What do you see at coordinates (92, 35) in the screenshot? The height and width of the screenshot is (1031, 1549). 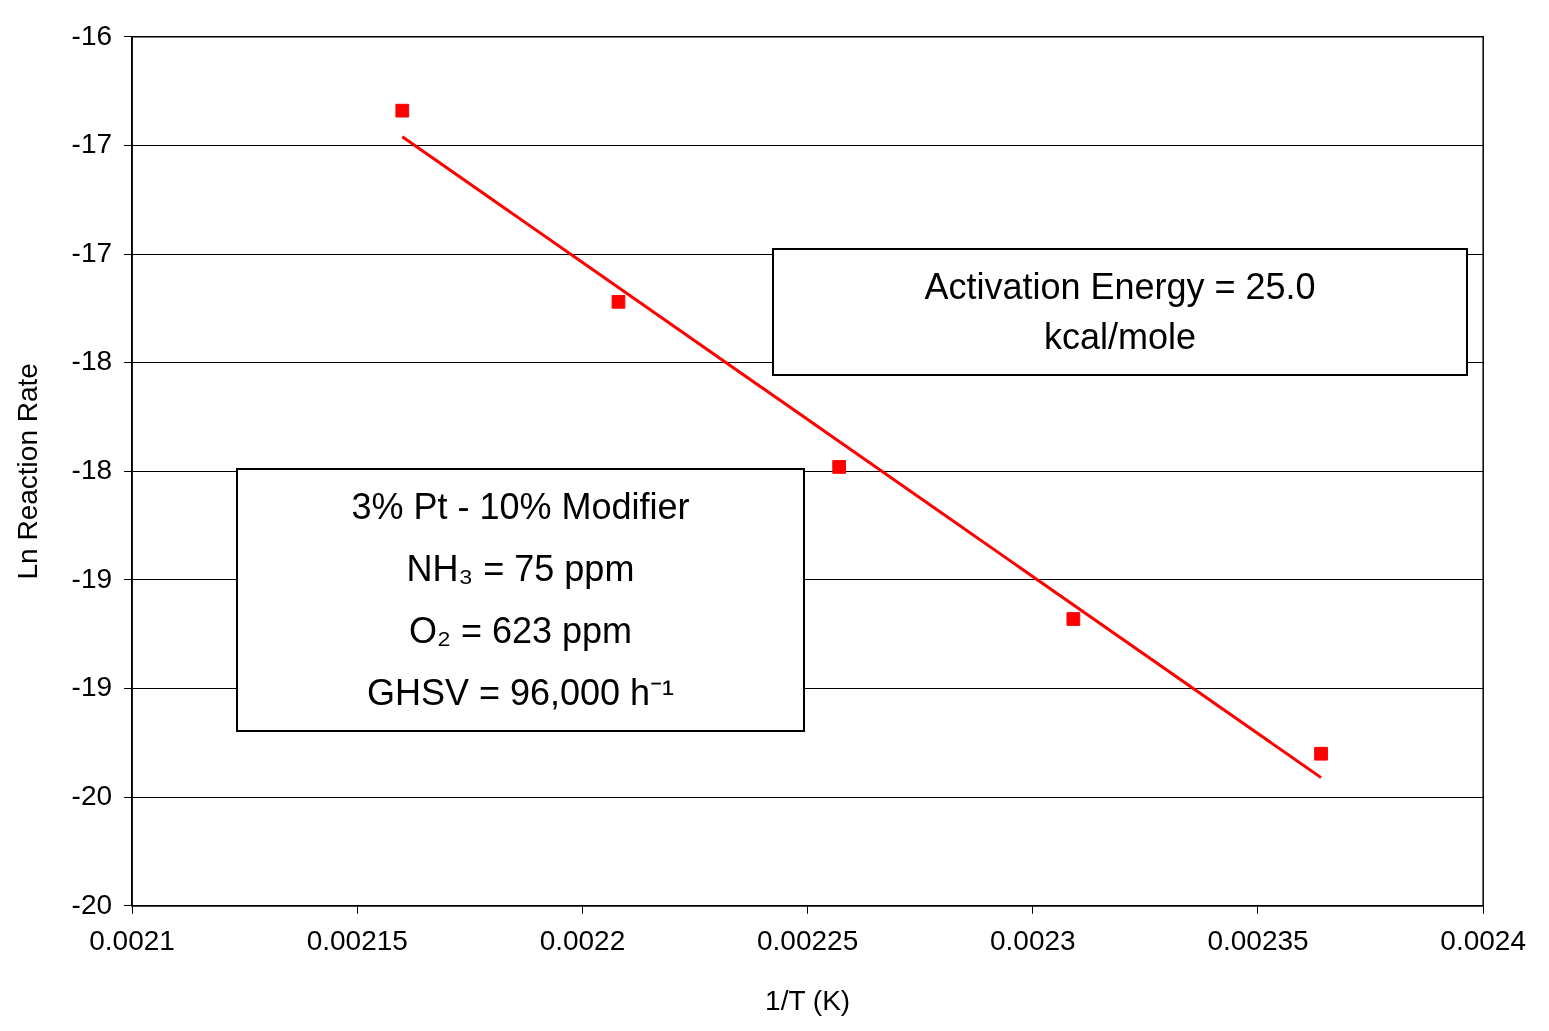 I see `y-tick-label: -16` at bounding box center [92, 35].